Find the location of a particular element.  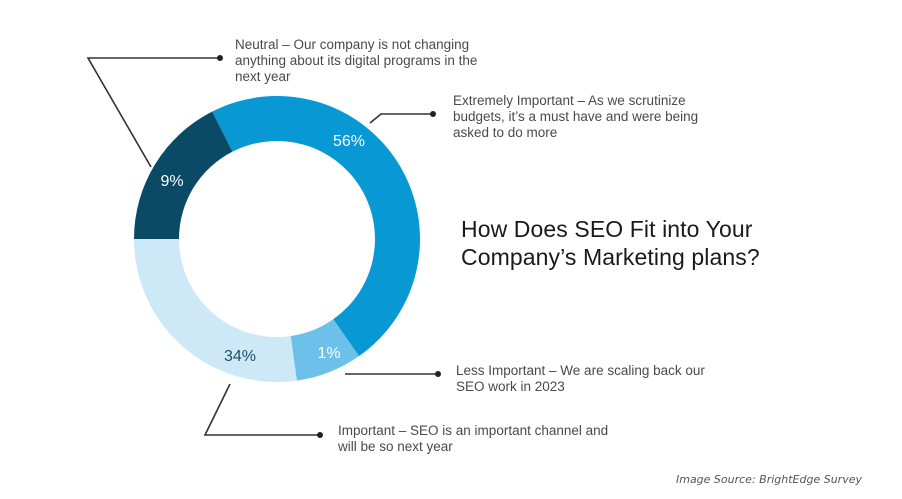

dot-neutral is located at coordinates (220, 58).